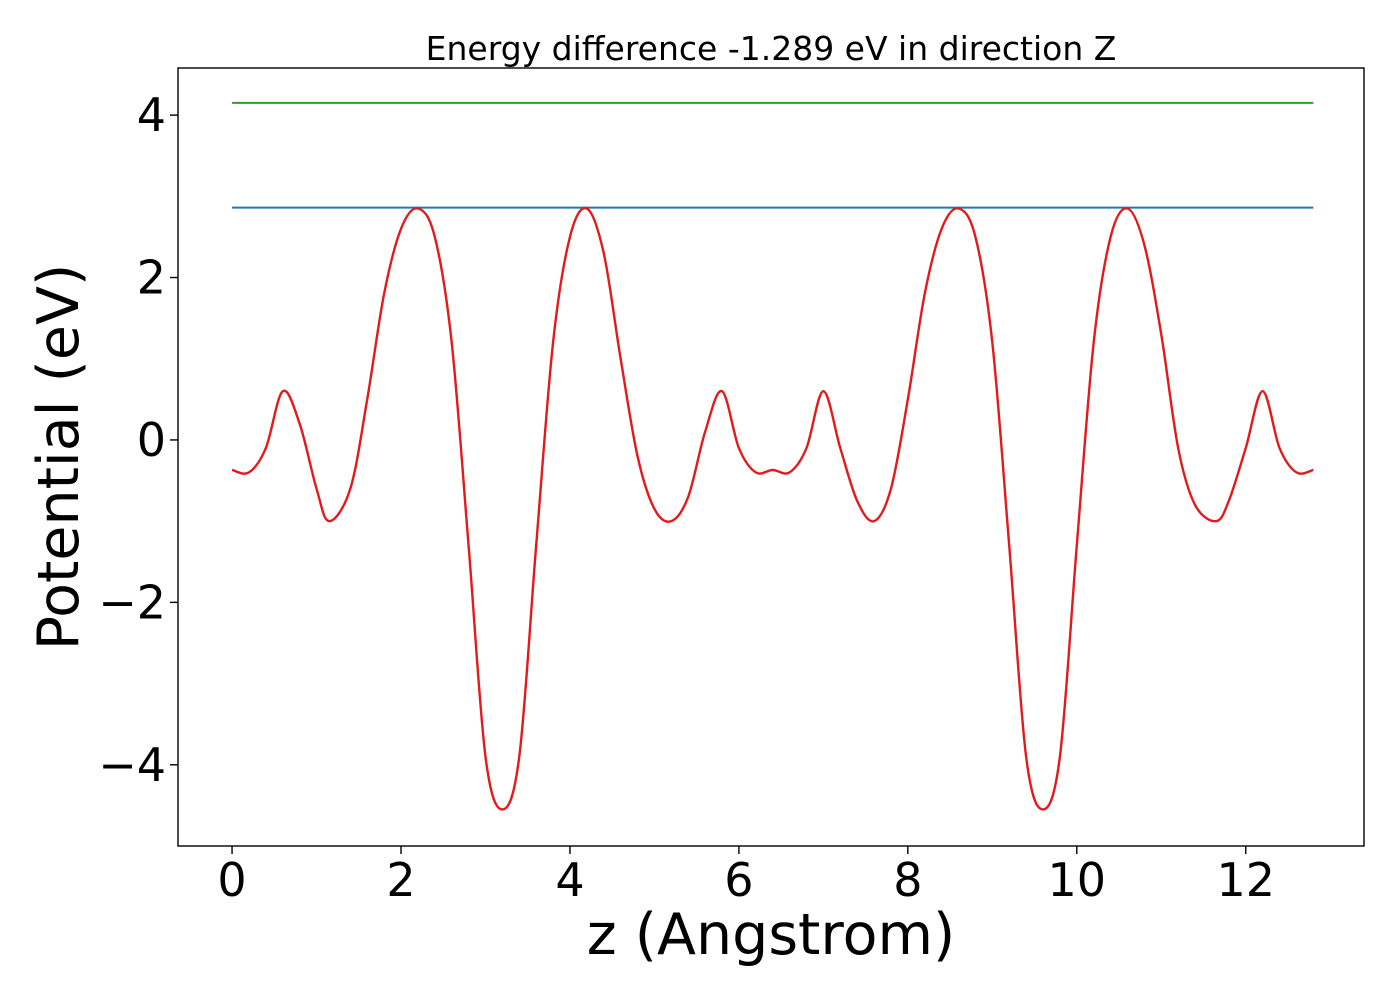  Describe the element at coordinates (132, 765) in the screenshot. I see `y-tick-label--4: −4` at that location.